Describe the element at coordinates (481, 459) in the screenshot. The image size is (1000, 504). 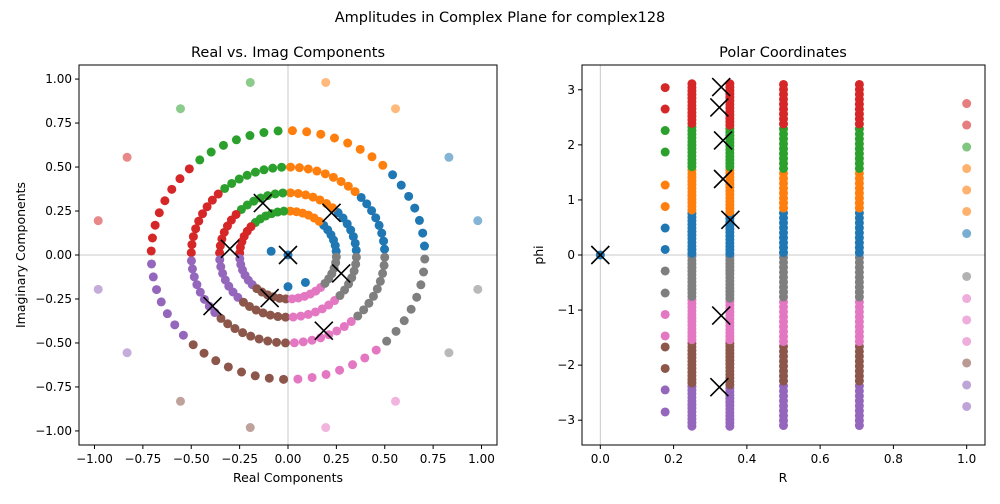
I see `x-tick-label: 1.00` at that location.